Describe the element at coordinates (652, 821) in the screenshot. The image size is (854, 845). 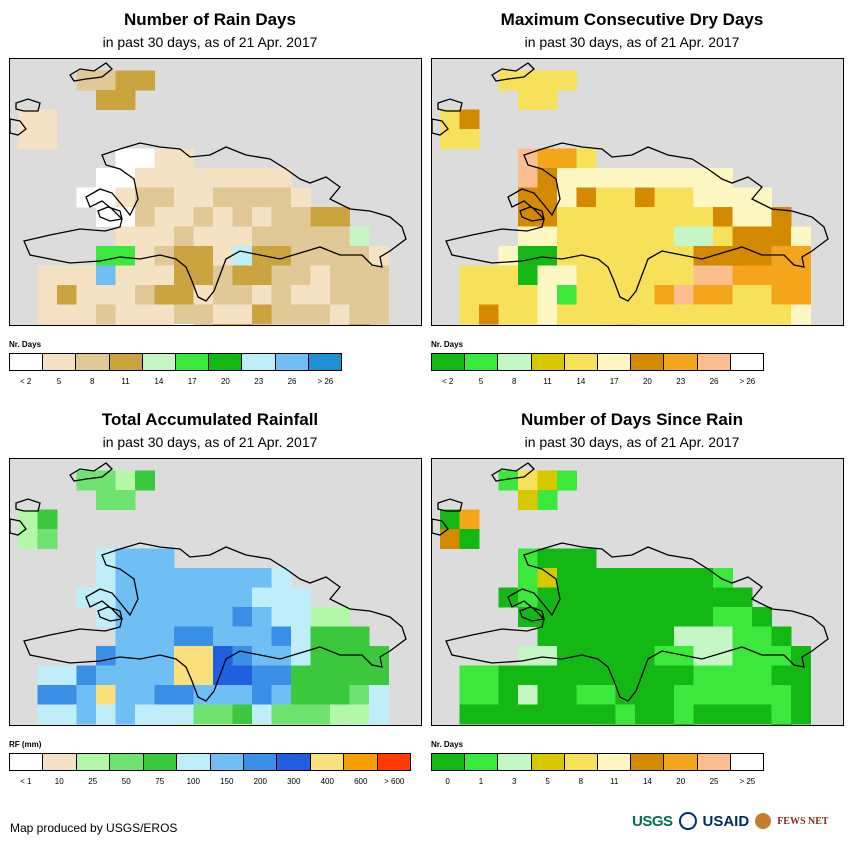
I see `usgs-logo: USGS` at that location.